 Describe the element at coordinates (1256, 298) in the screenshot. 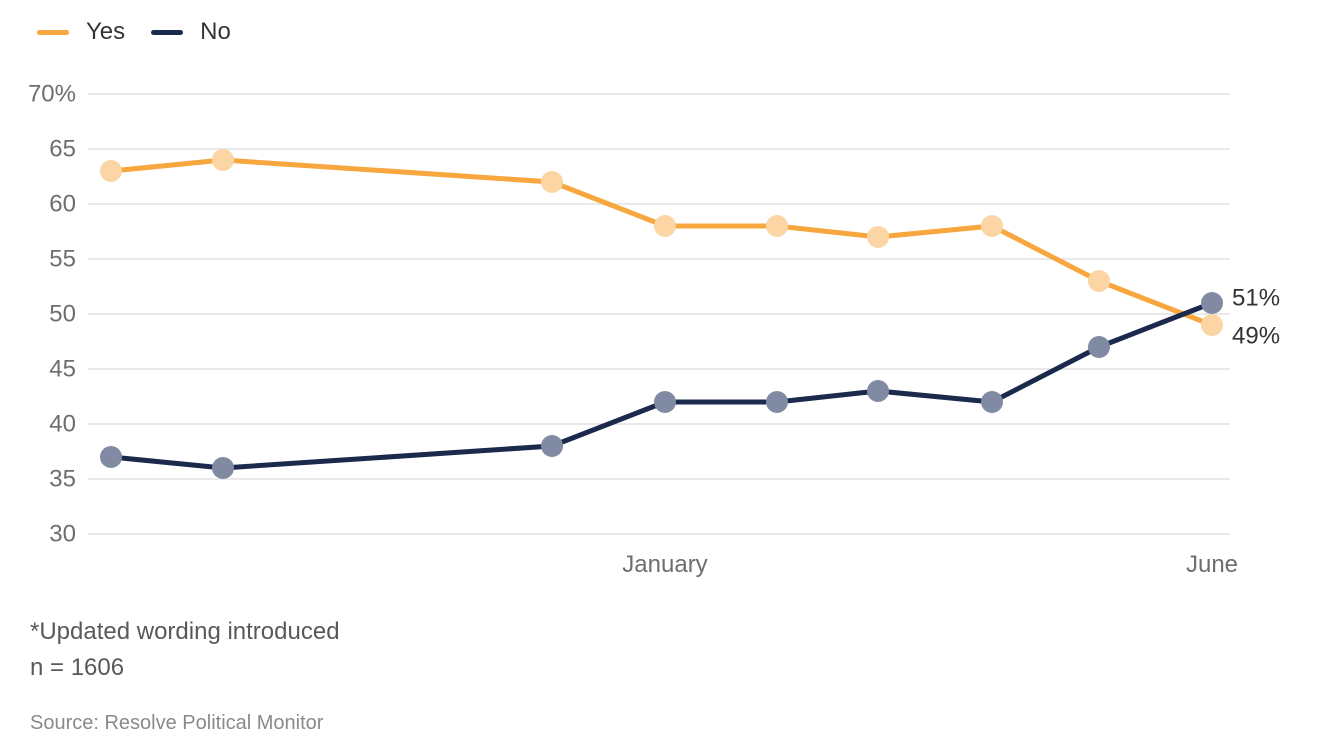

I see `end-label-no: 51%` at that location.